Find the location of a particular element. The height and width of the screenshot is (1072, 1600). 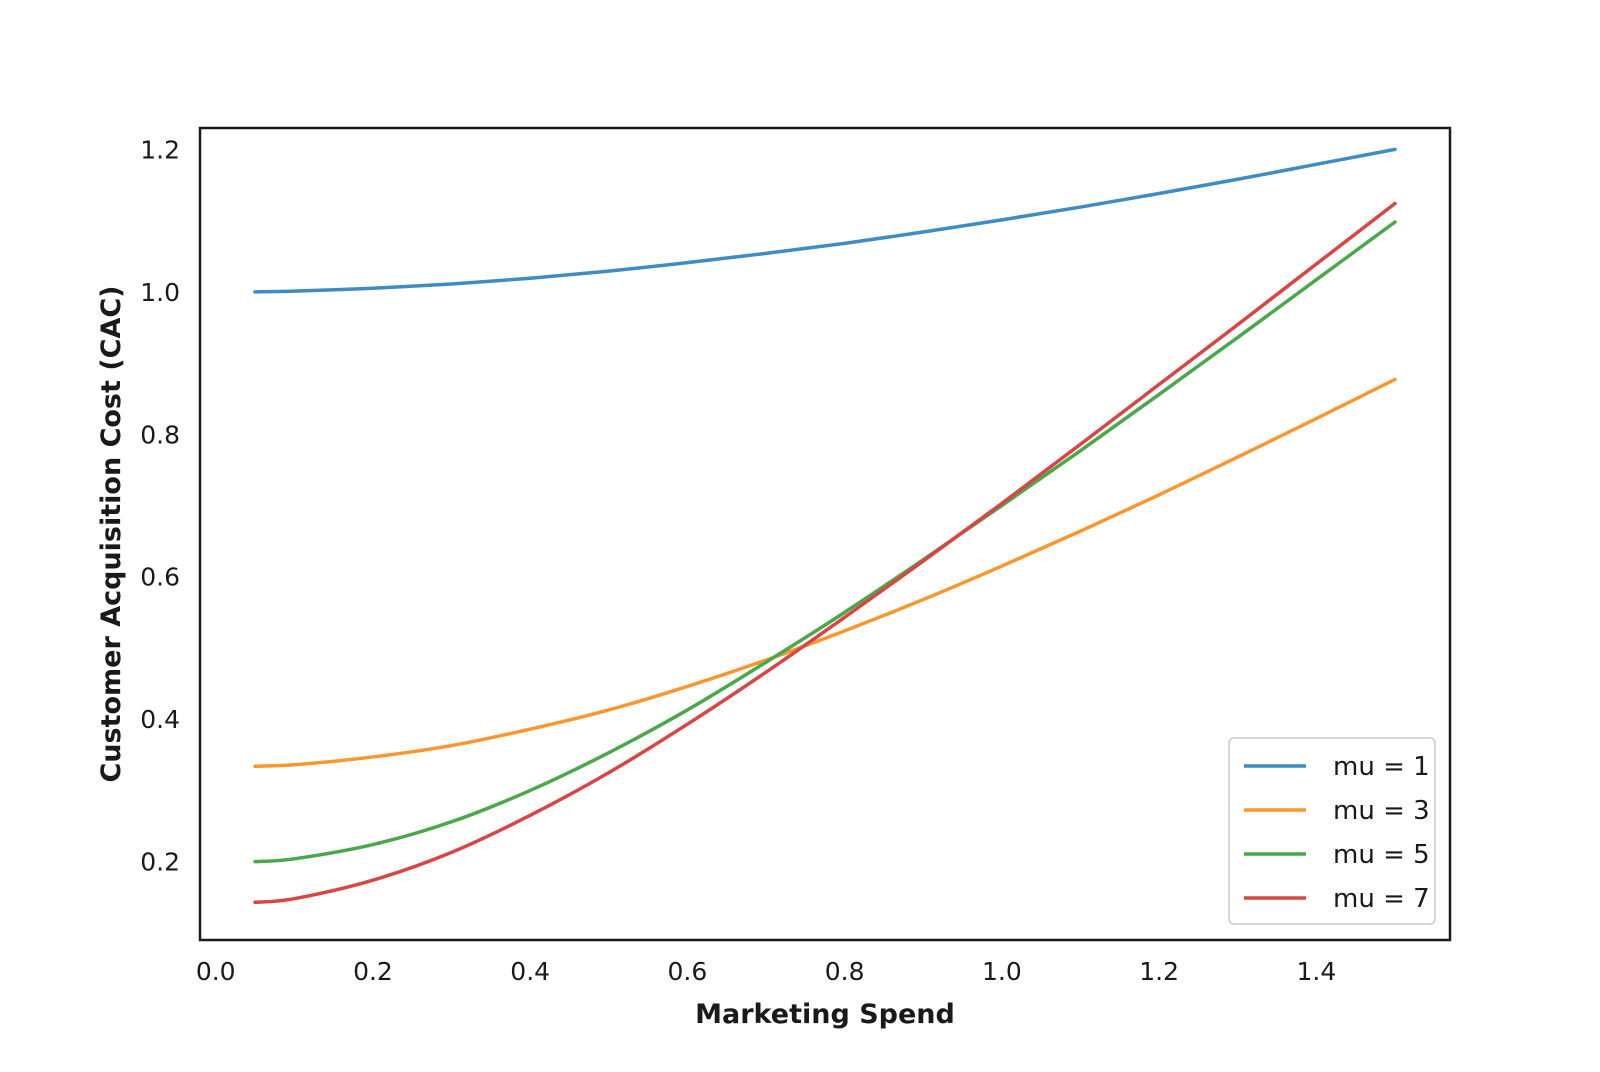

y-axis-title: Customer Acquisition Cost (CAC) is located at coordinates (111, 533).